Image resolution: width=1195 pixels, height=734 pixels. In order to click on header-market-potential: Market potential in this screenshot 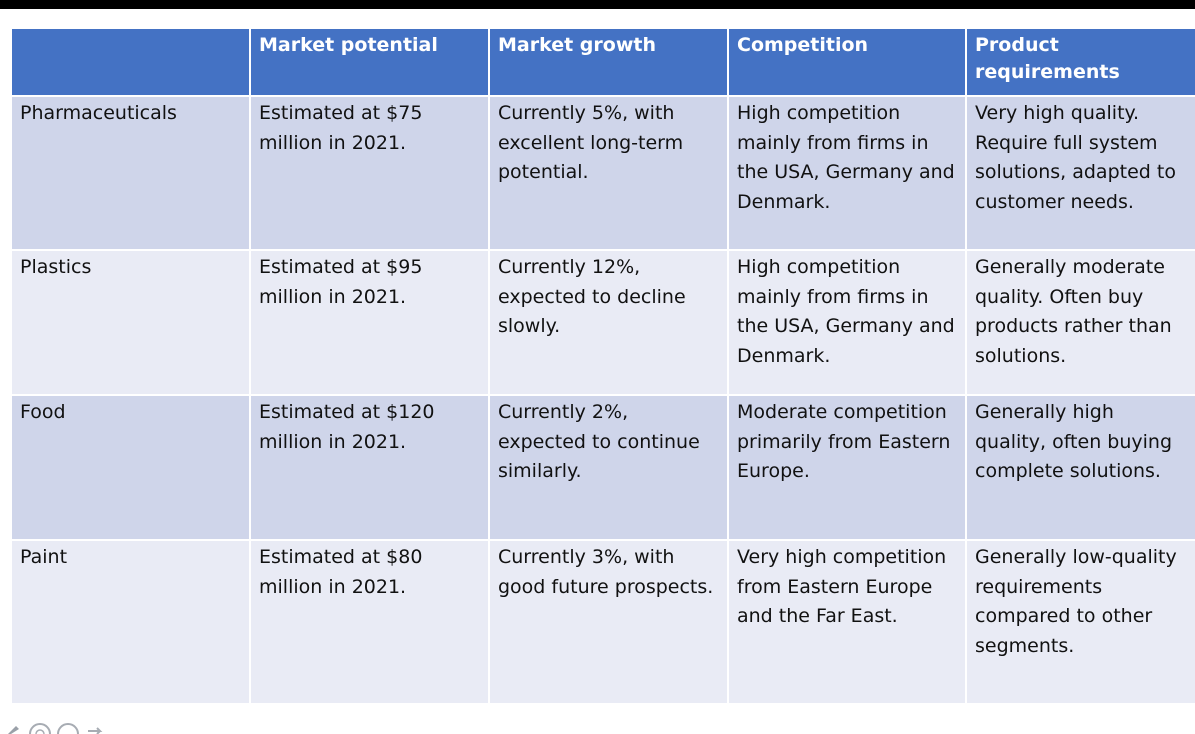, I will do `click(369, 62)`.